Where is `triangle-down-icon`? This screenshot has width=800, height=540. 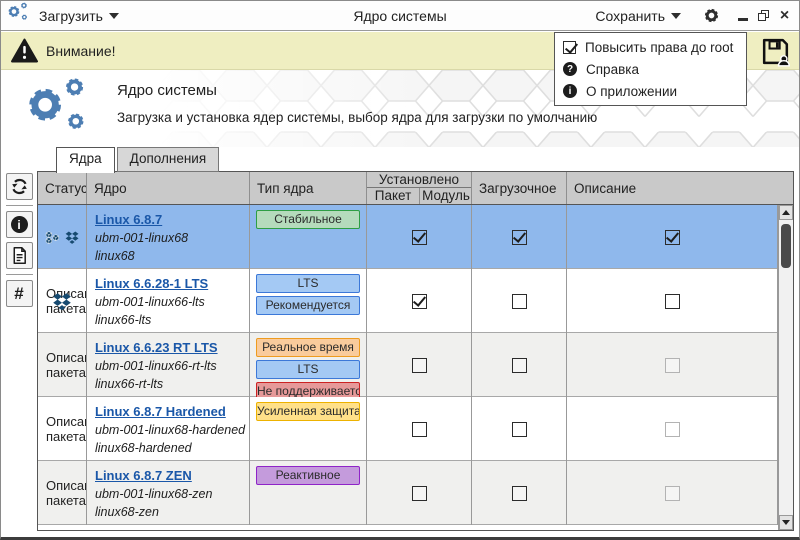
triangle-down-icon is located at coordinates (786, 522).